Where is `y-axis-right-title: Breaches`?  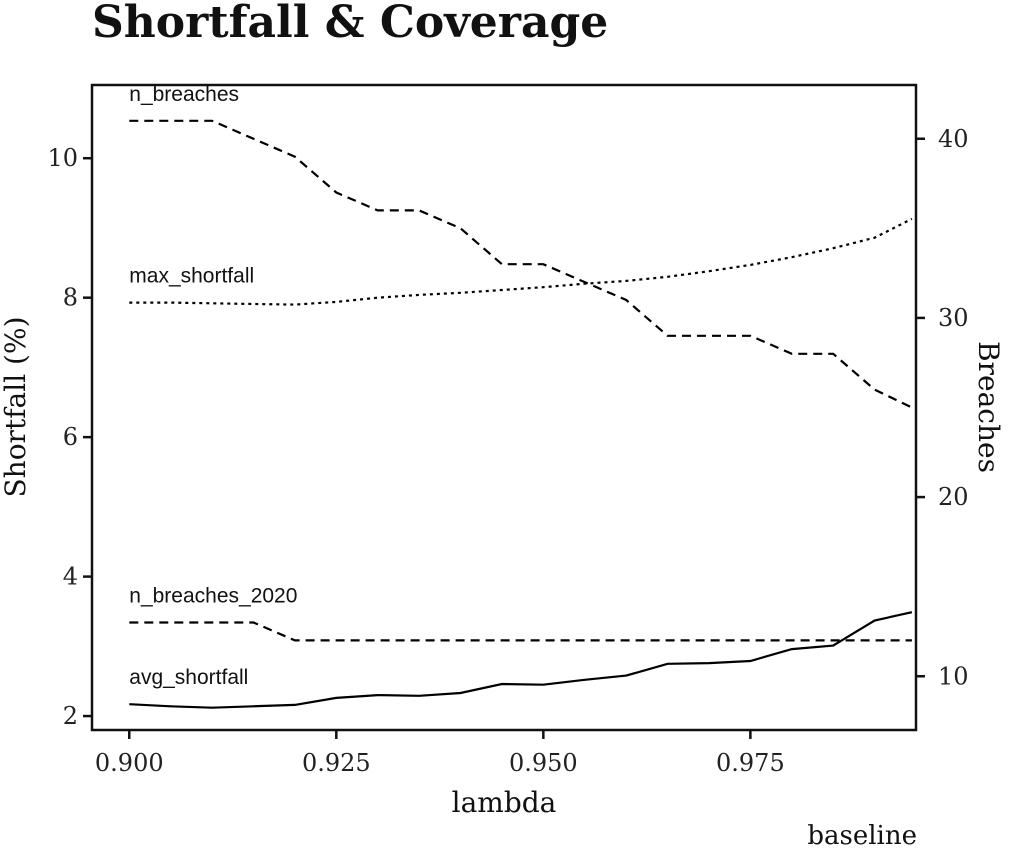 y-axis-right-title: Breaches is located at coordinates (988, 407).